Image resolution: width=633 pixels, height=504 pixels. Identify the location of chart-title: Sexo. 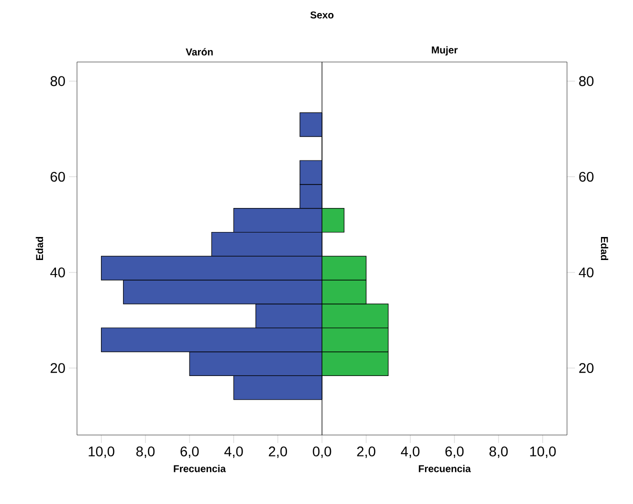
(322, 14).